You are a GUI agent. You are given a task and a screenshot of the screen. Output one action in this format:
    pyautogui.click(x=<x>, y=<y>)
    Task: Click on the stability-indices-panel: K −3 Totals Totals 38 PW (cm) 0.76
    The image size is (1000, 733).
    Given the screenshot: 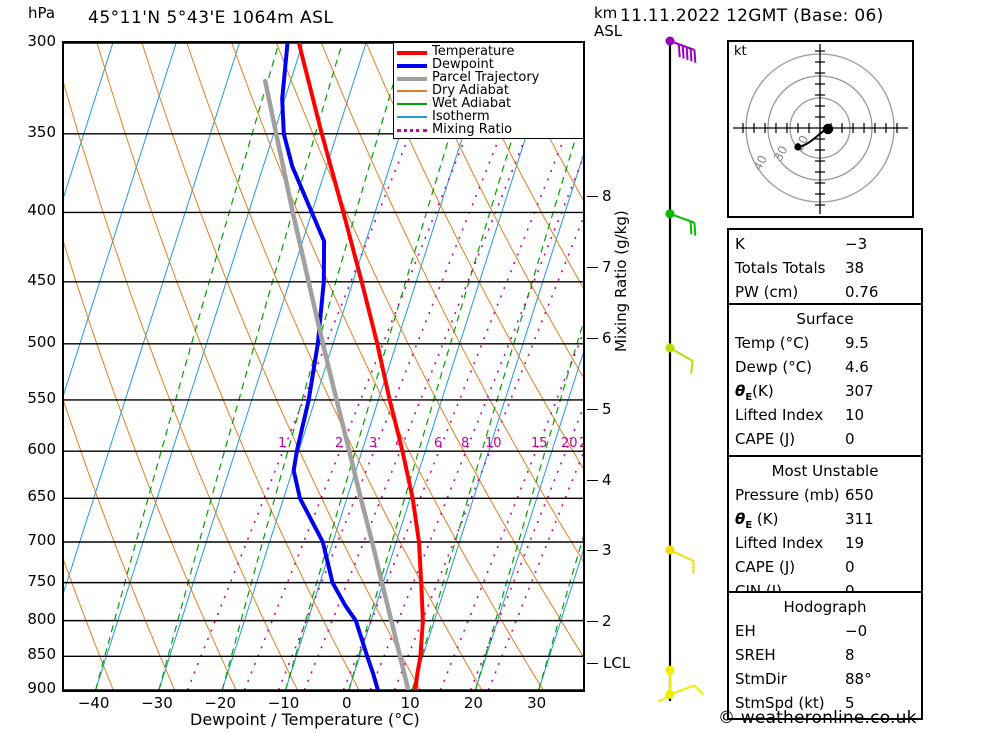 What is the action you would take?
    pyautogui.click(x=825, y=268)
    